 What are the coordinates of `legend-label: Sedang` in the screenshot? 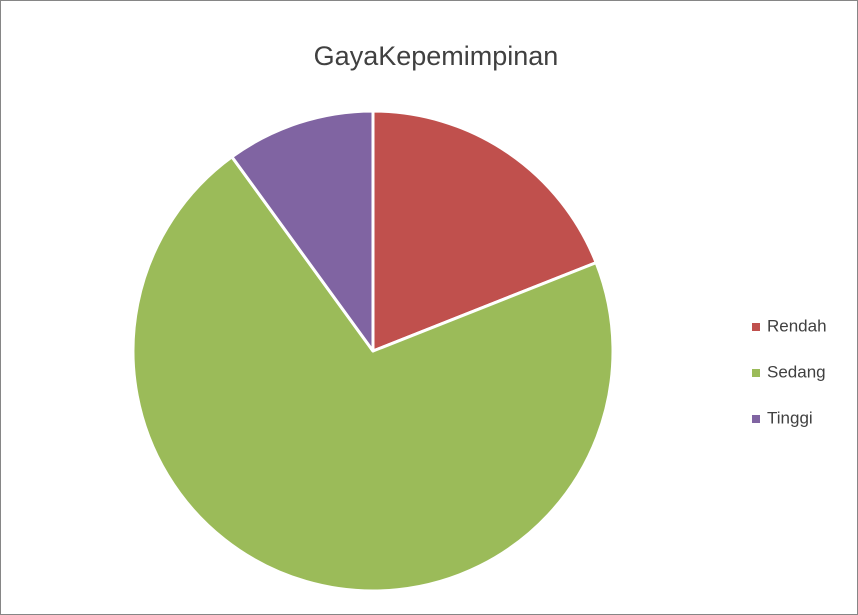 It's located at (796, 371).